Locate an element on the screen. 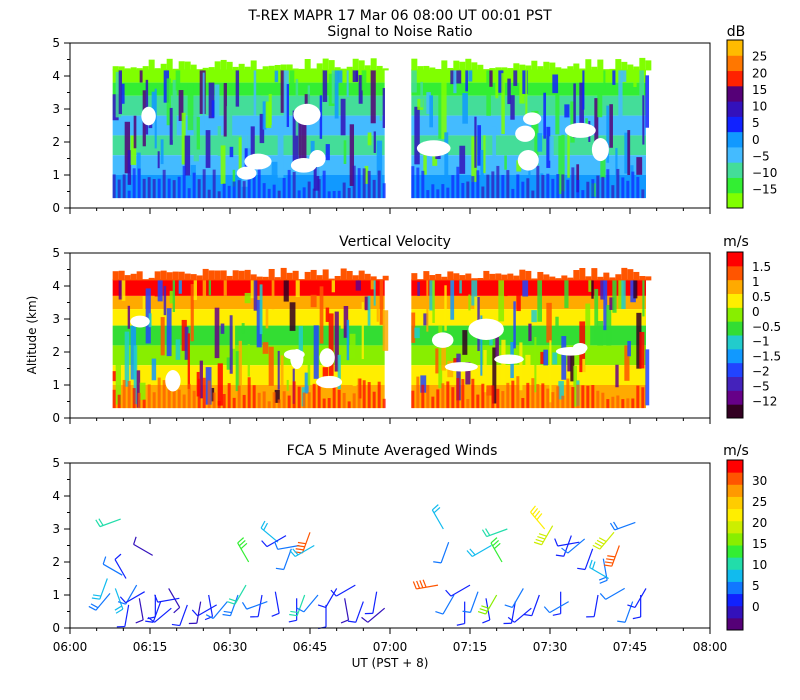 The height and width of the screenshot is (700, 800). snr-colorbar-unit: dB is located at coordinates (736, 32).